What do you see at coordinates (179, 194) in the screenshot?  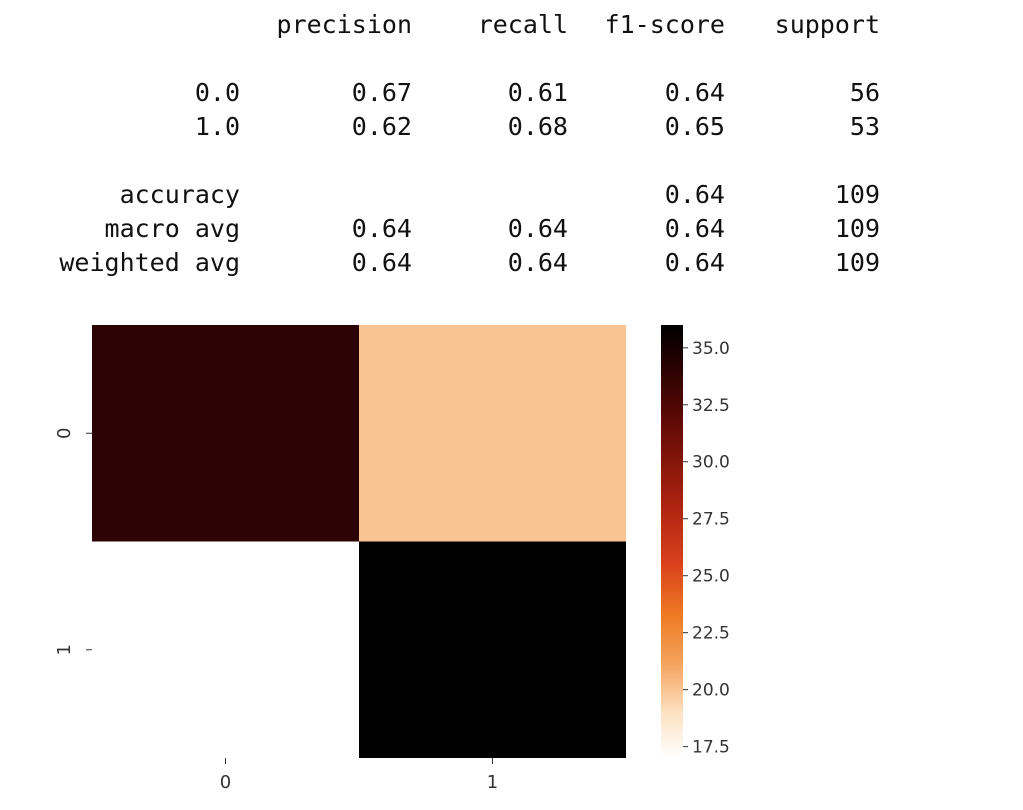 I see `row-label: accuracy` at bounding box center [179, 194].